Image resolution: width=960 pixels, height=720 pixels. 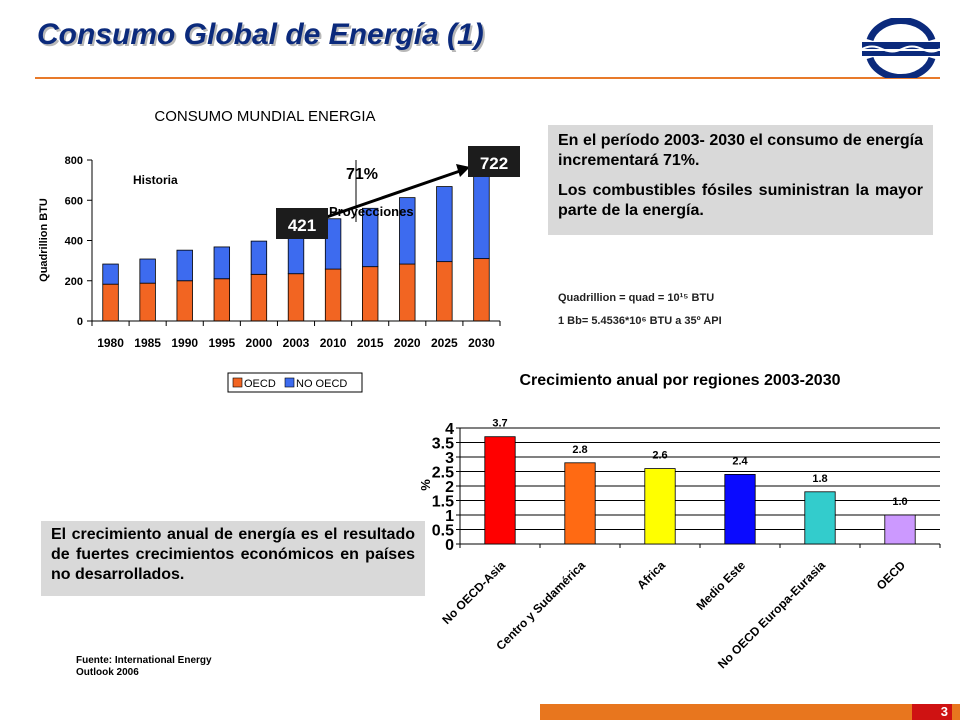 What do you see at coordinates (296, 343) in the screenshot?
I see `chart1-xtick-label: 2003` at bounding box center [296, 343].